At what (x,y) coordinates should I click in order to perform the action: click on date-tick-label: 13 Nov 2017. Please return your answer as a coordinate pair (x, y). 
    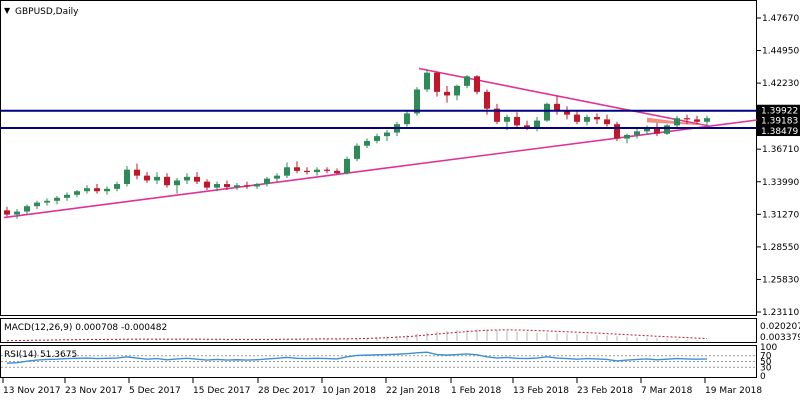
    Looking at the image, I should click on (32, 391).